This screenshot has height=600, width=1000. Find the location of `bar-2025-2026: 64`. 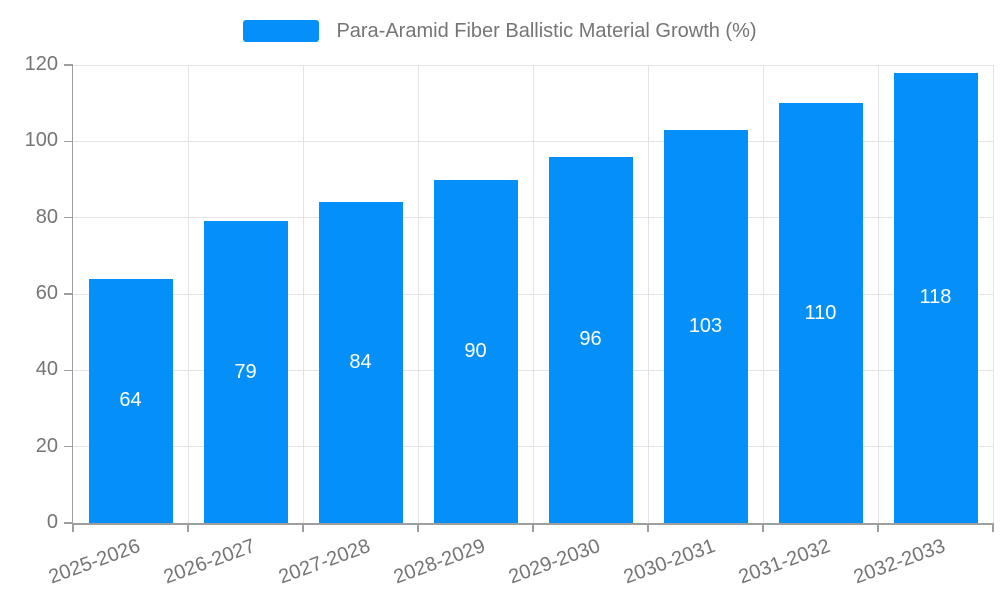

bar-2025-2026: 64 is located at coordinates (130, 400).